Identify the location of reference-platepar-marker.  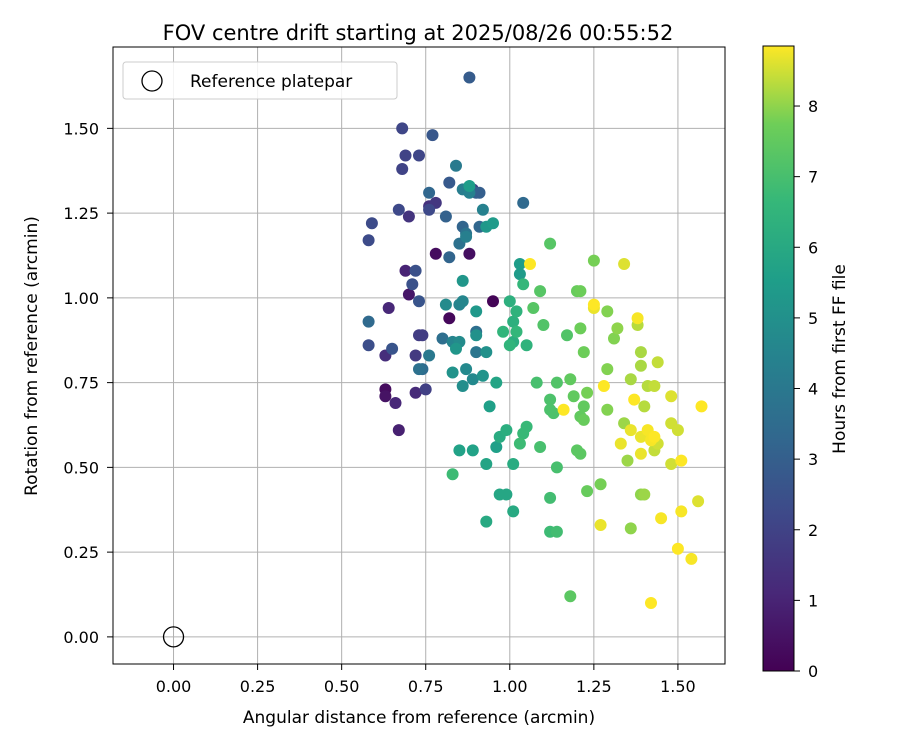
(173, 637).